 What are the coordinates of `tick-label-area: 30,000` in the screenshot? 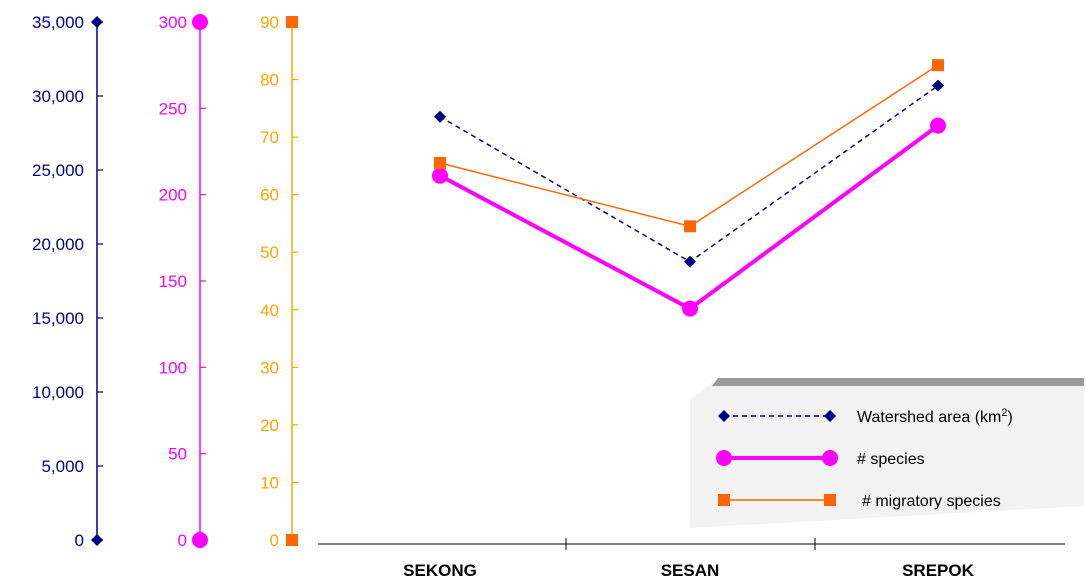 It's located at (58, 96).